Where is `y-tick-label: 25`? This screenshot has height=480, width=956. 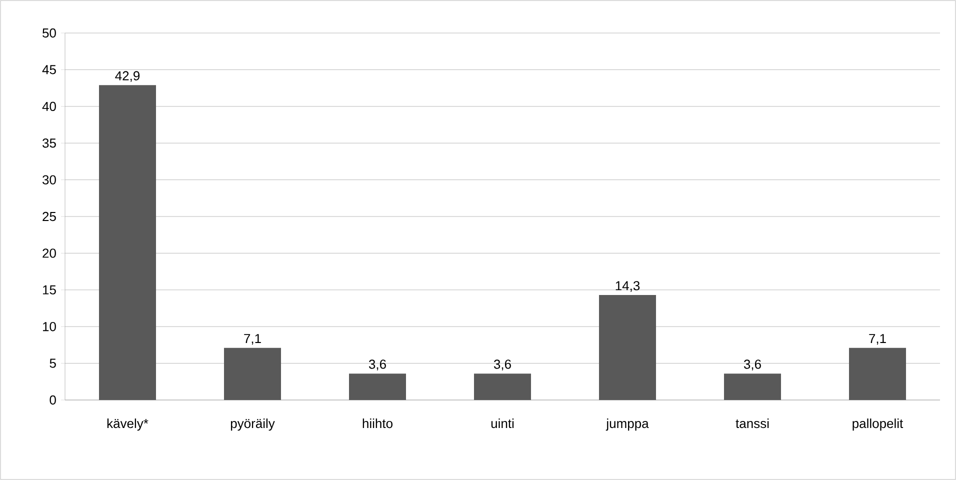
y-tick-label: 25 is located at coordinates (49, 217).